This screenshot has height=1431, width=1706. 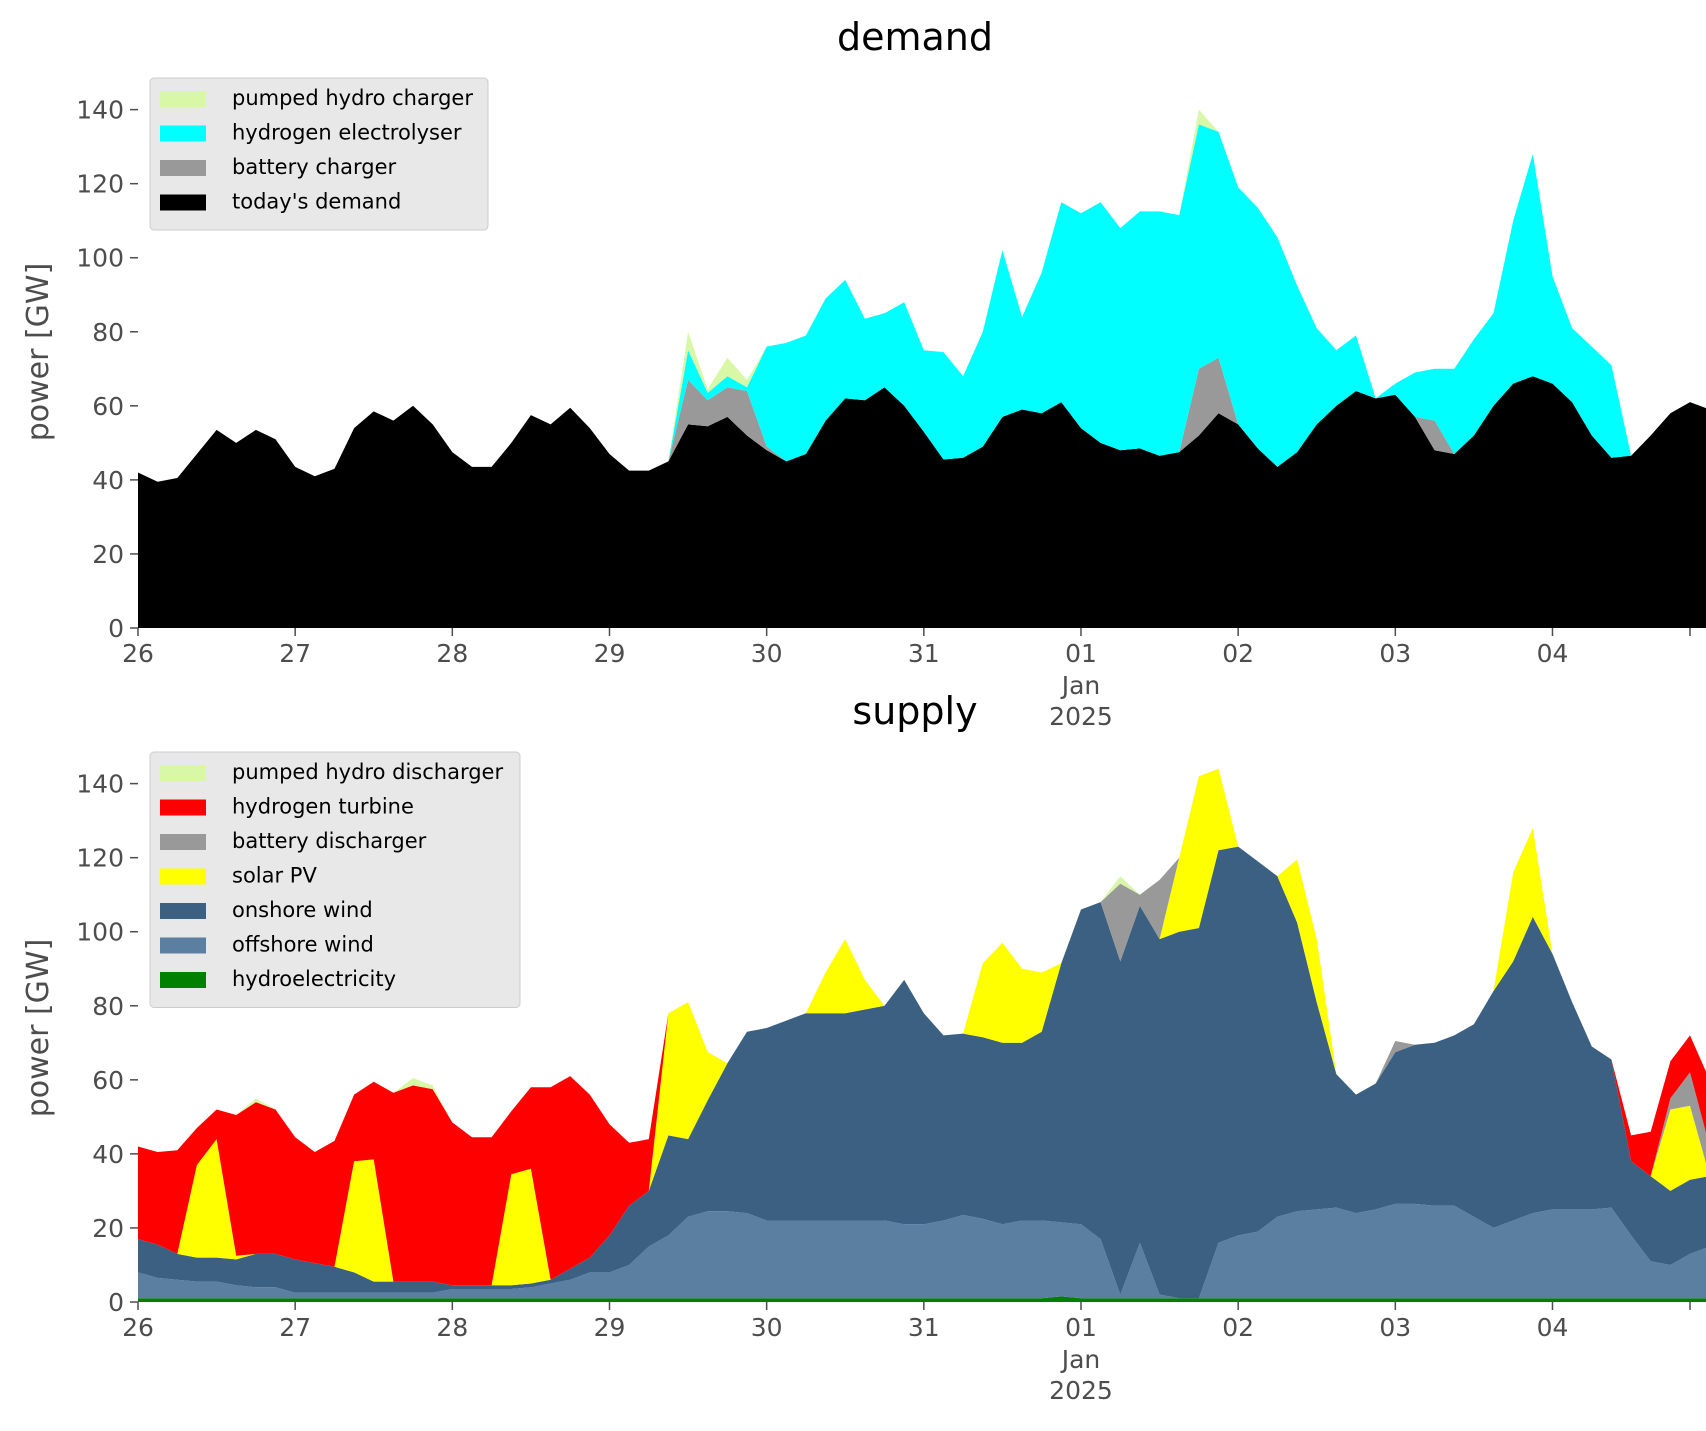 I want to click on legend-label-hydrogen-turbine: hydrogen turbine, so click(x=323, y=807).